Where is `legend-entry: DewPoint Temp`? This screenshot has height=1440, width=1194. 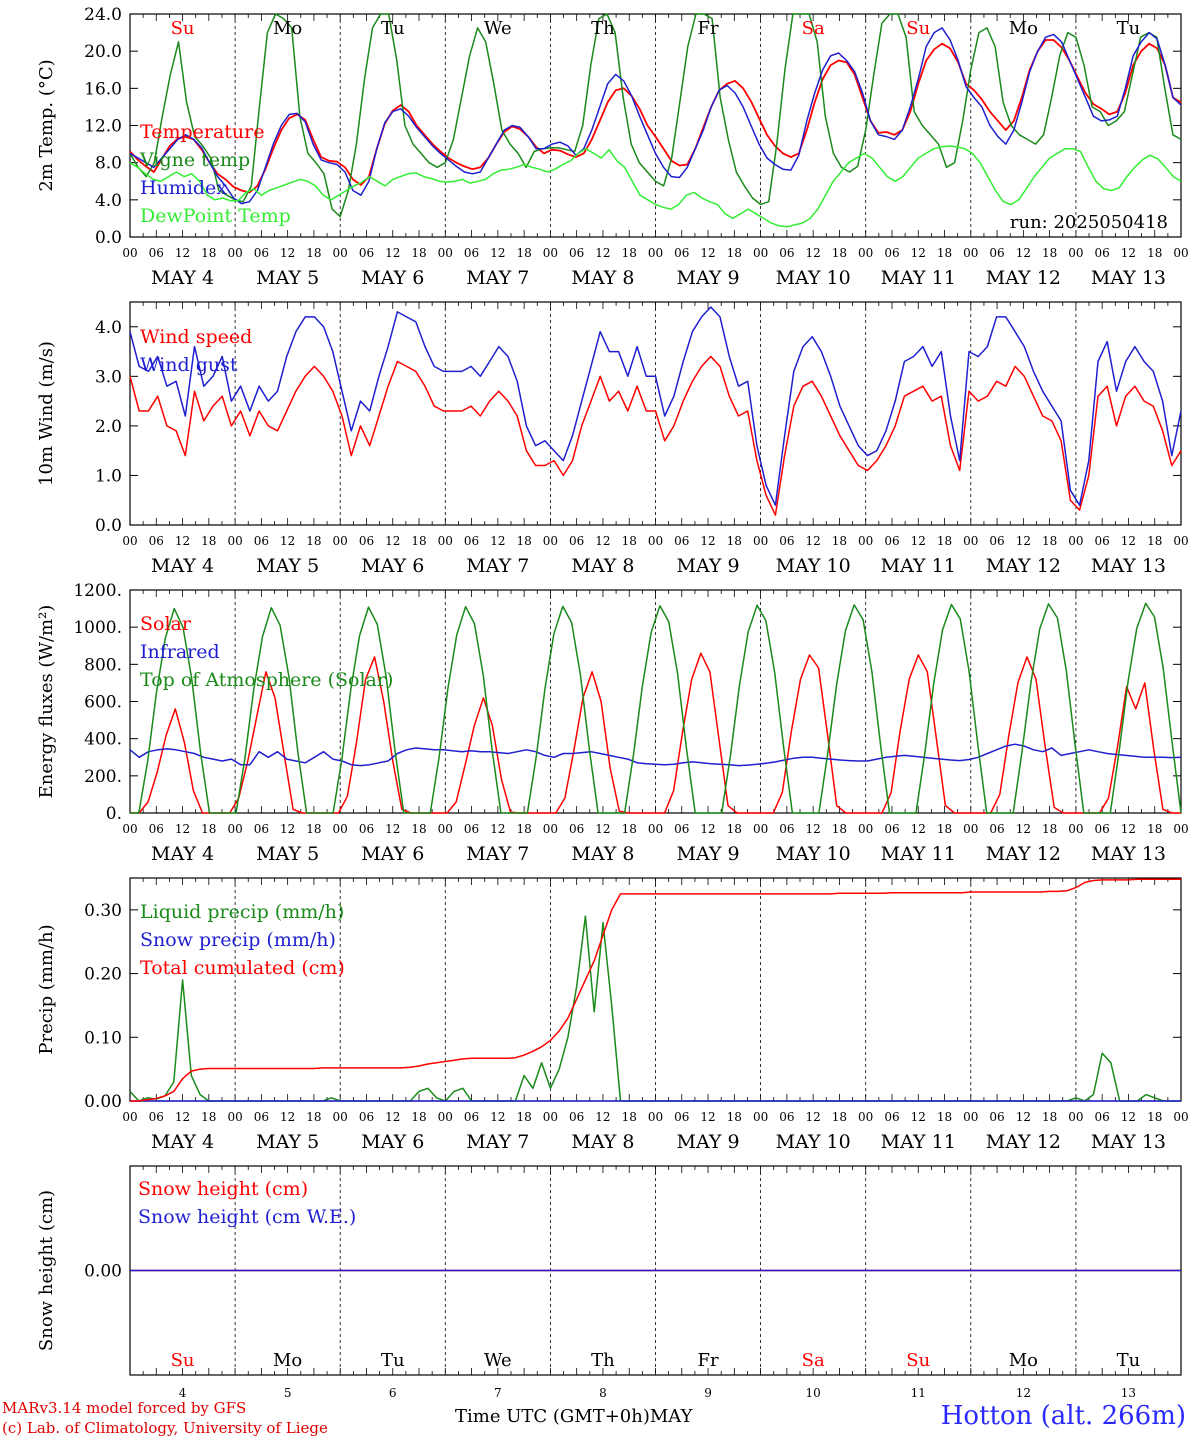 legend-entry: DewPoint Temp is located at coordinates (215, 216).